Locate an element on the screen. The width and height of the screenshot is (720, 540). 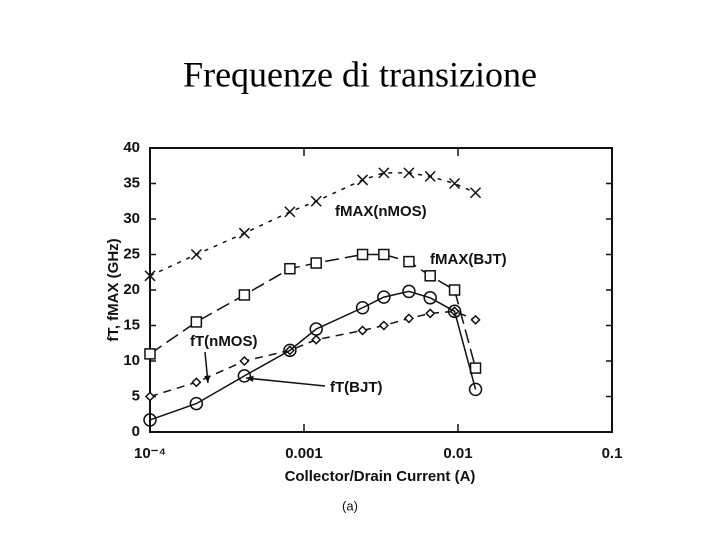
series-label: fT(BJT) is located at coordinates (356, 387).